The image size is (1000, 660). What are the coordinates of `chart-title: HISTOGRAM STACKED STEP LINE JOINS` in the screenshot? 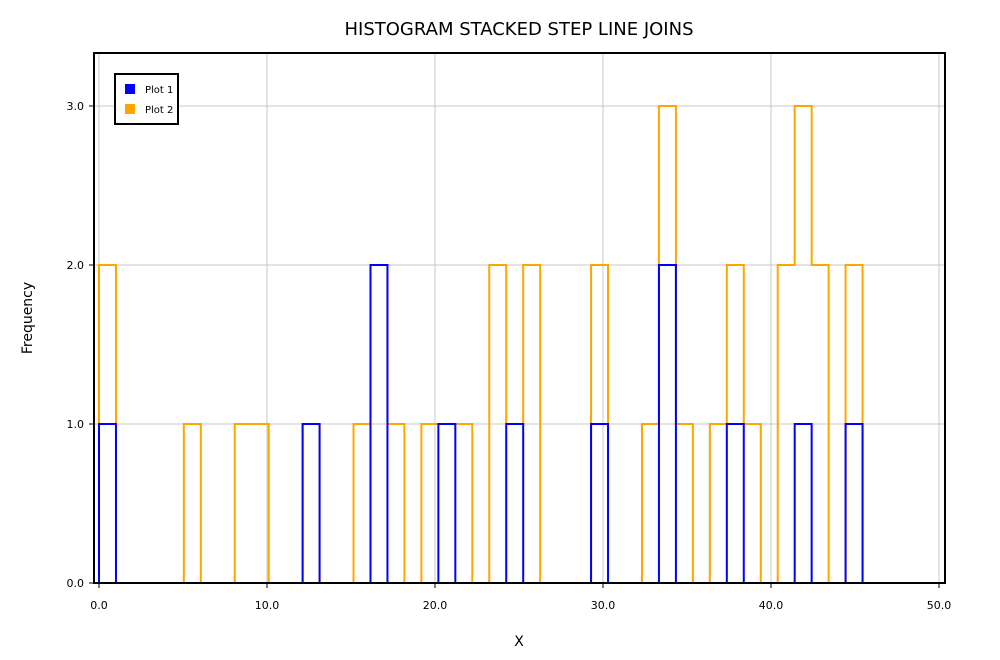 It's located at (518, 29).